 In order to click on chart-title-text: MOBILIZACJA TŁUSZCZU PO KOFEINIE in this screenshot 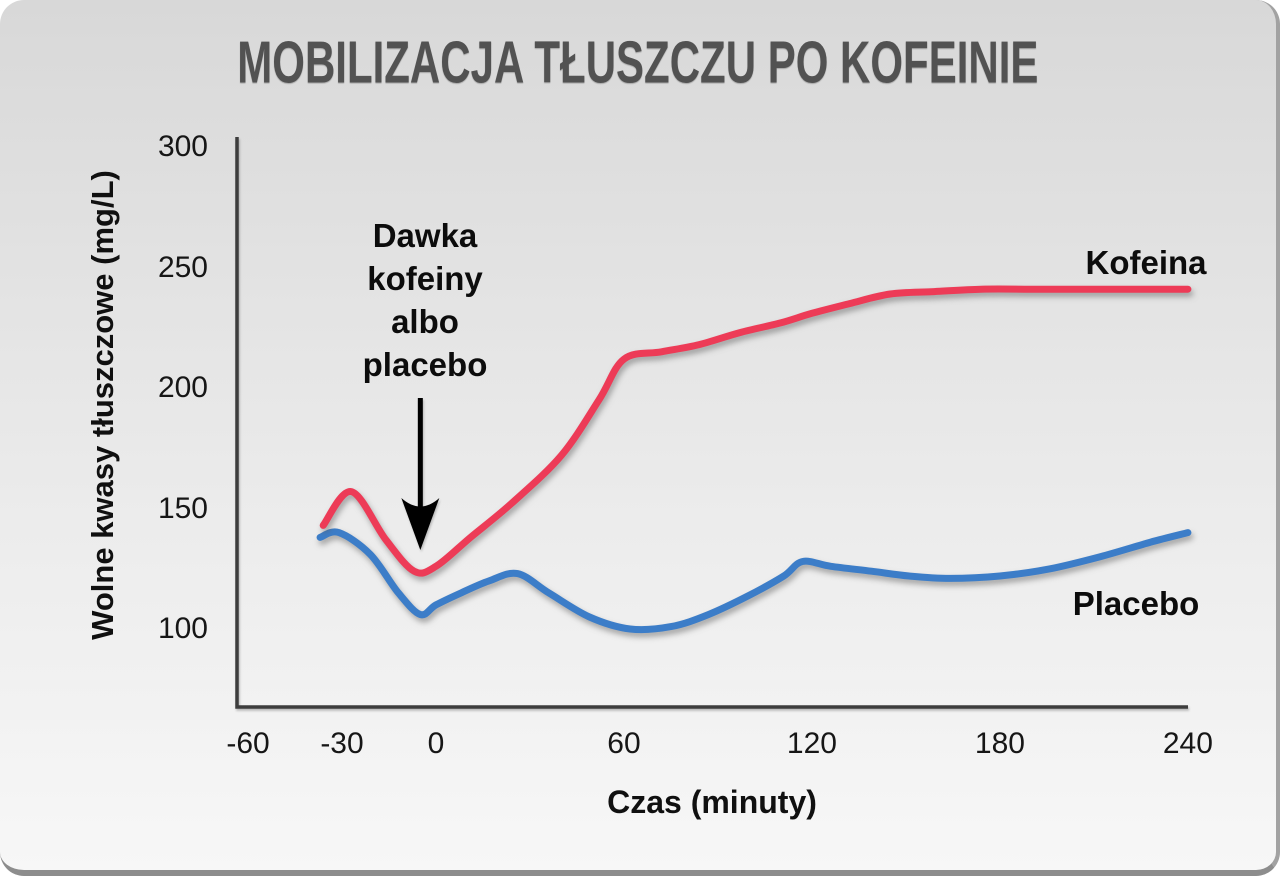, I will do `click(638, 62)`.